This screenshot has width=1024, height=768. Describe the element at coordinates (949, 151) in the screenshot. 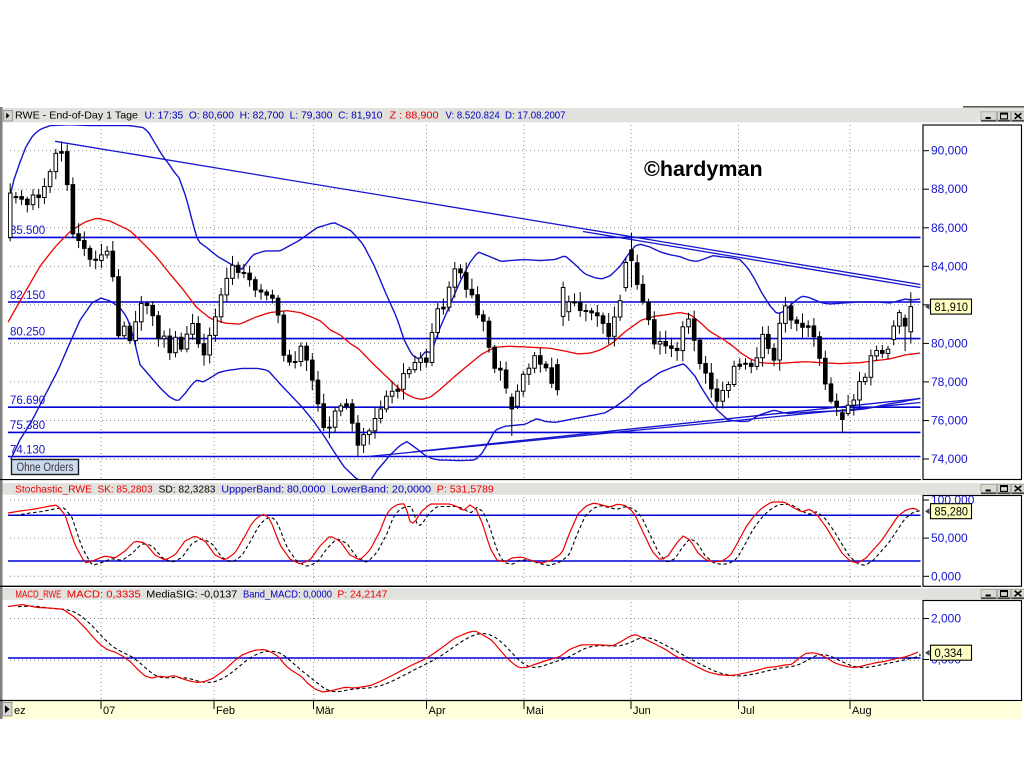

I see `svg-text: 90,000` at that location.